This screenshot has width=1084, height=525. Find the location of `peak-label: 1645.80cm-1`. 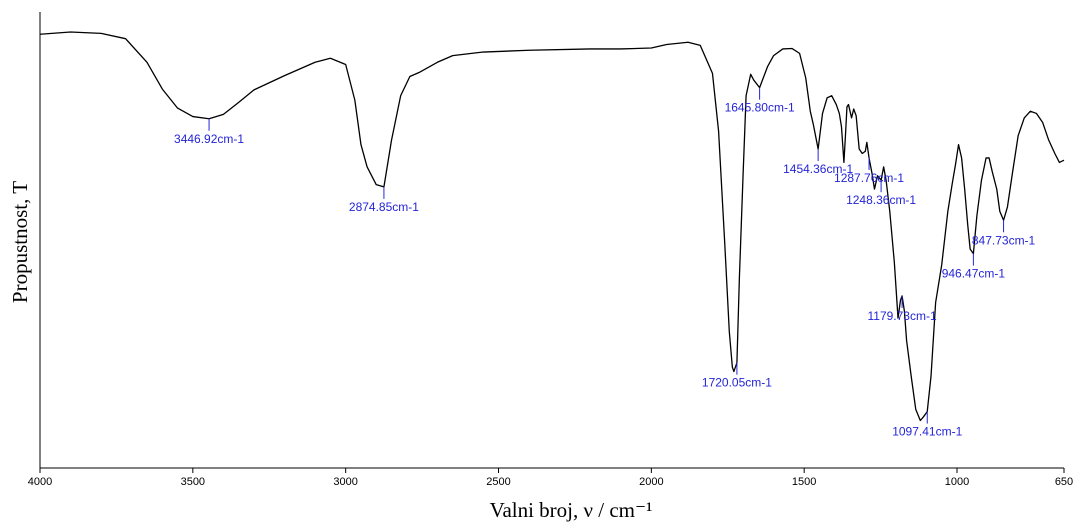

peak-label: 1645.80cm-1 is located at coordinates (760, 108).